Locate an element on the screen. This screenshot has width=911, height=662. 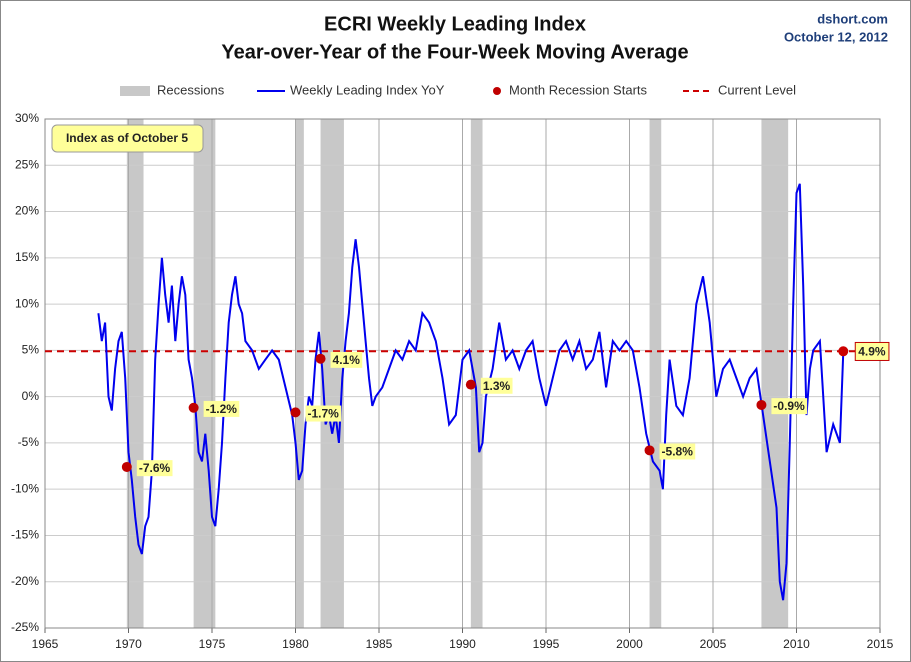
y-tick-label: 10% is located at coordinates (27, 303).